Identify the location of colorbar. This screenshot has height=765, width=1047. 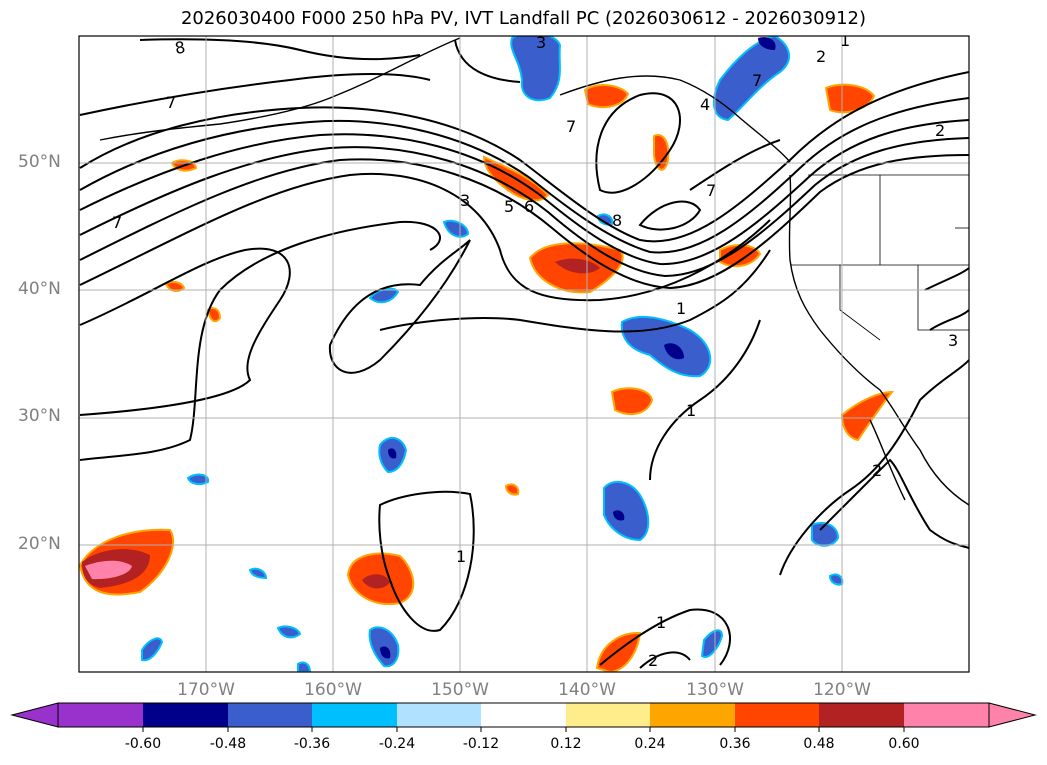
(523, 717).